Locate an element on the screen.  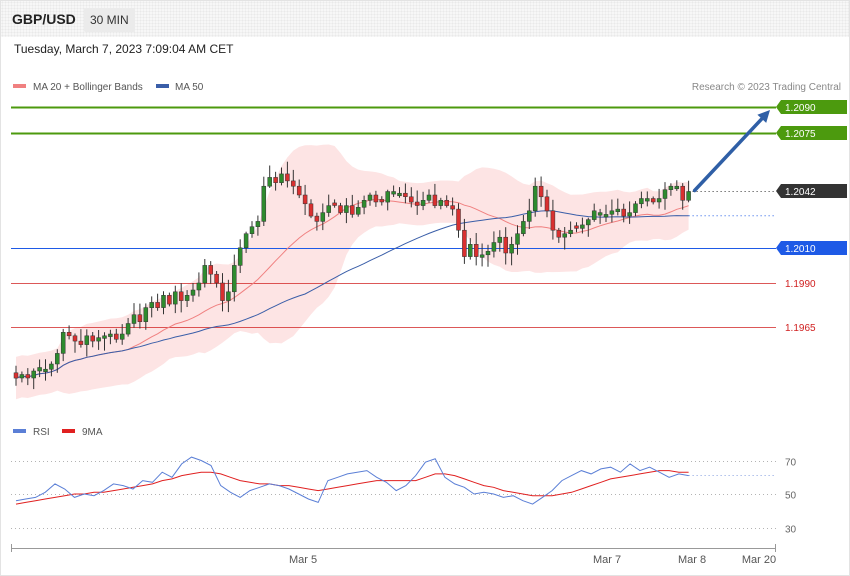
level-label: 1.2010 is located at coordinates (811, 248).